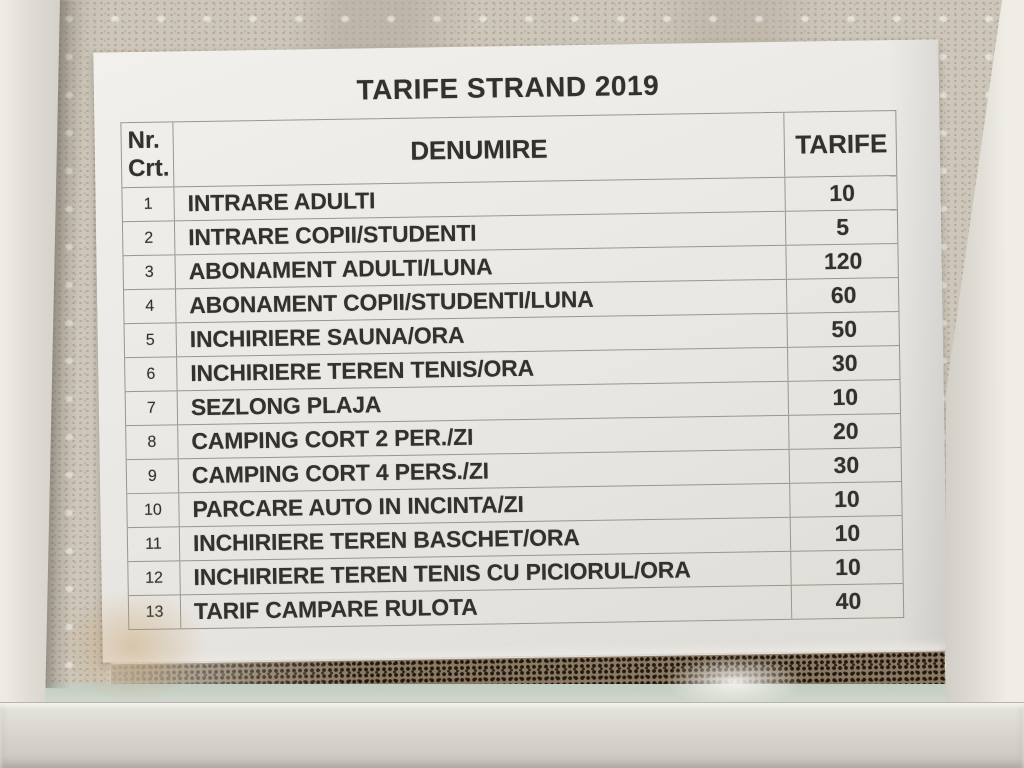 The height and width of the screenshot is (768, 1024). I want to click on cell-nr: 3, so click(149, 272).